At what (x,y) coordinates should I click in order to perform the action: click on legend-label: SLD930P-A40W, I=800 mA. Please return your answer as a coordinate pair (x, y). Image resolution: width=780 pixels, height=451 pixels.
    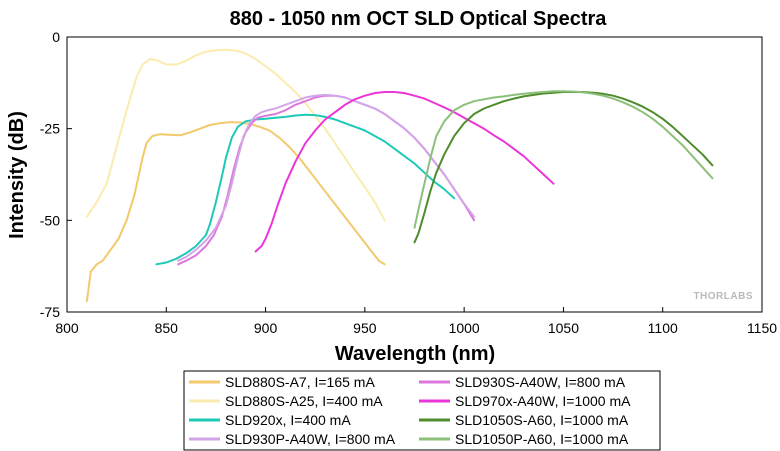
    Looking at the image, I should click on (310, 439).